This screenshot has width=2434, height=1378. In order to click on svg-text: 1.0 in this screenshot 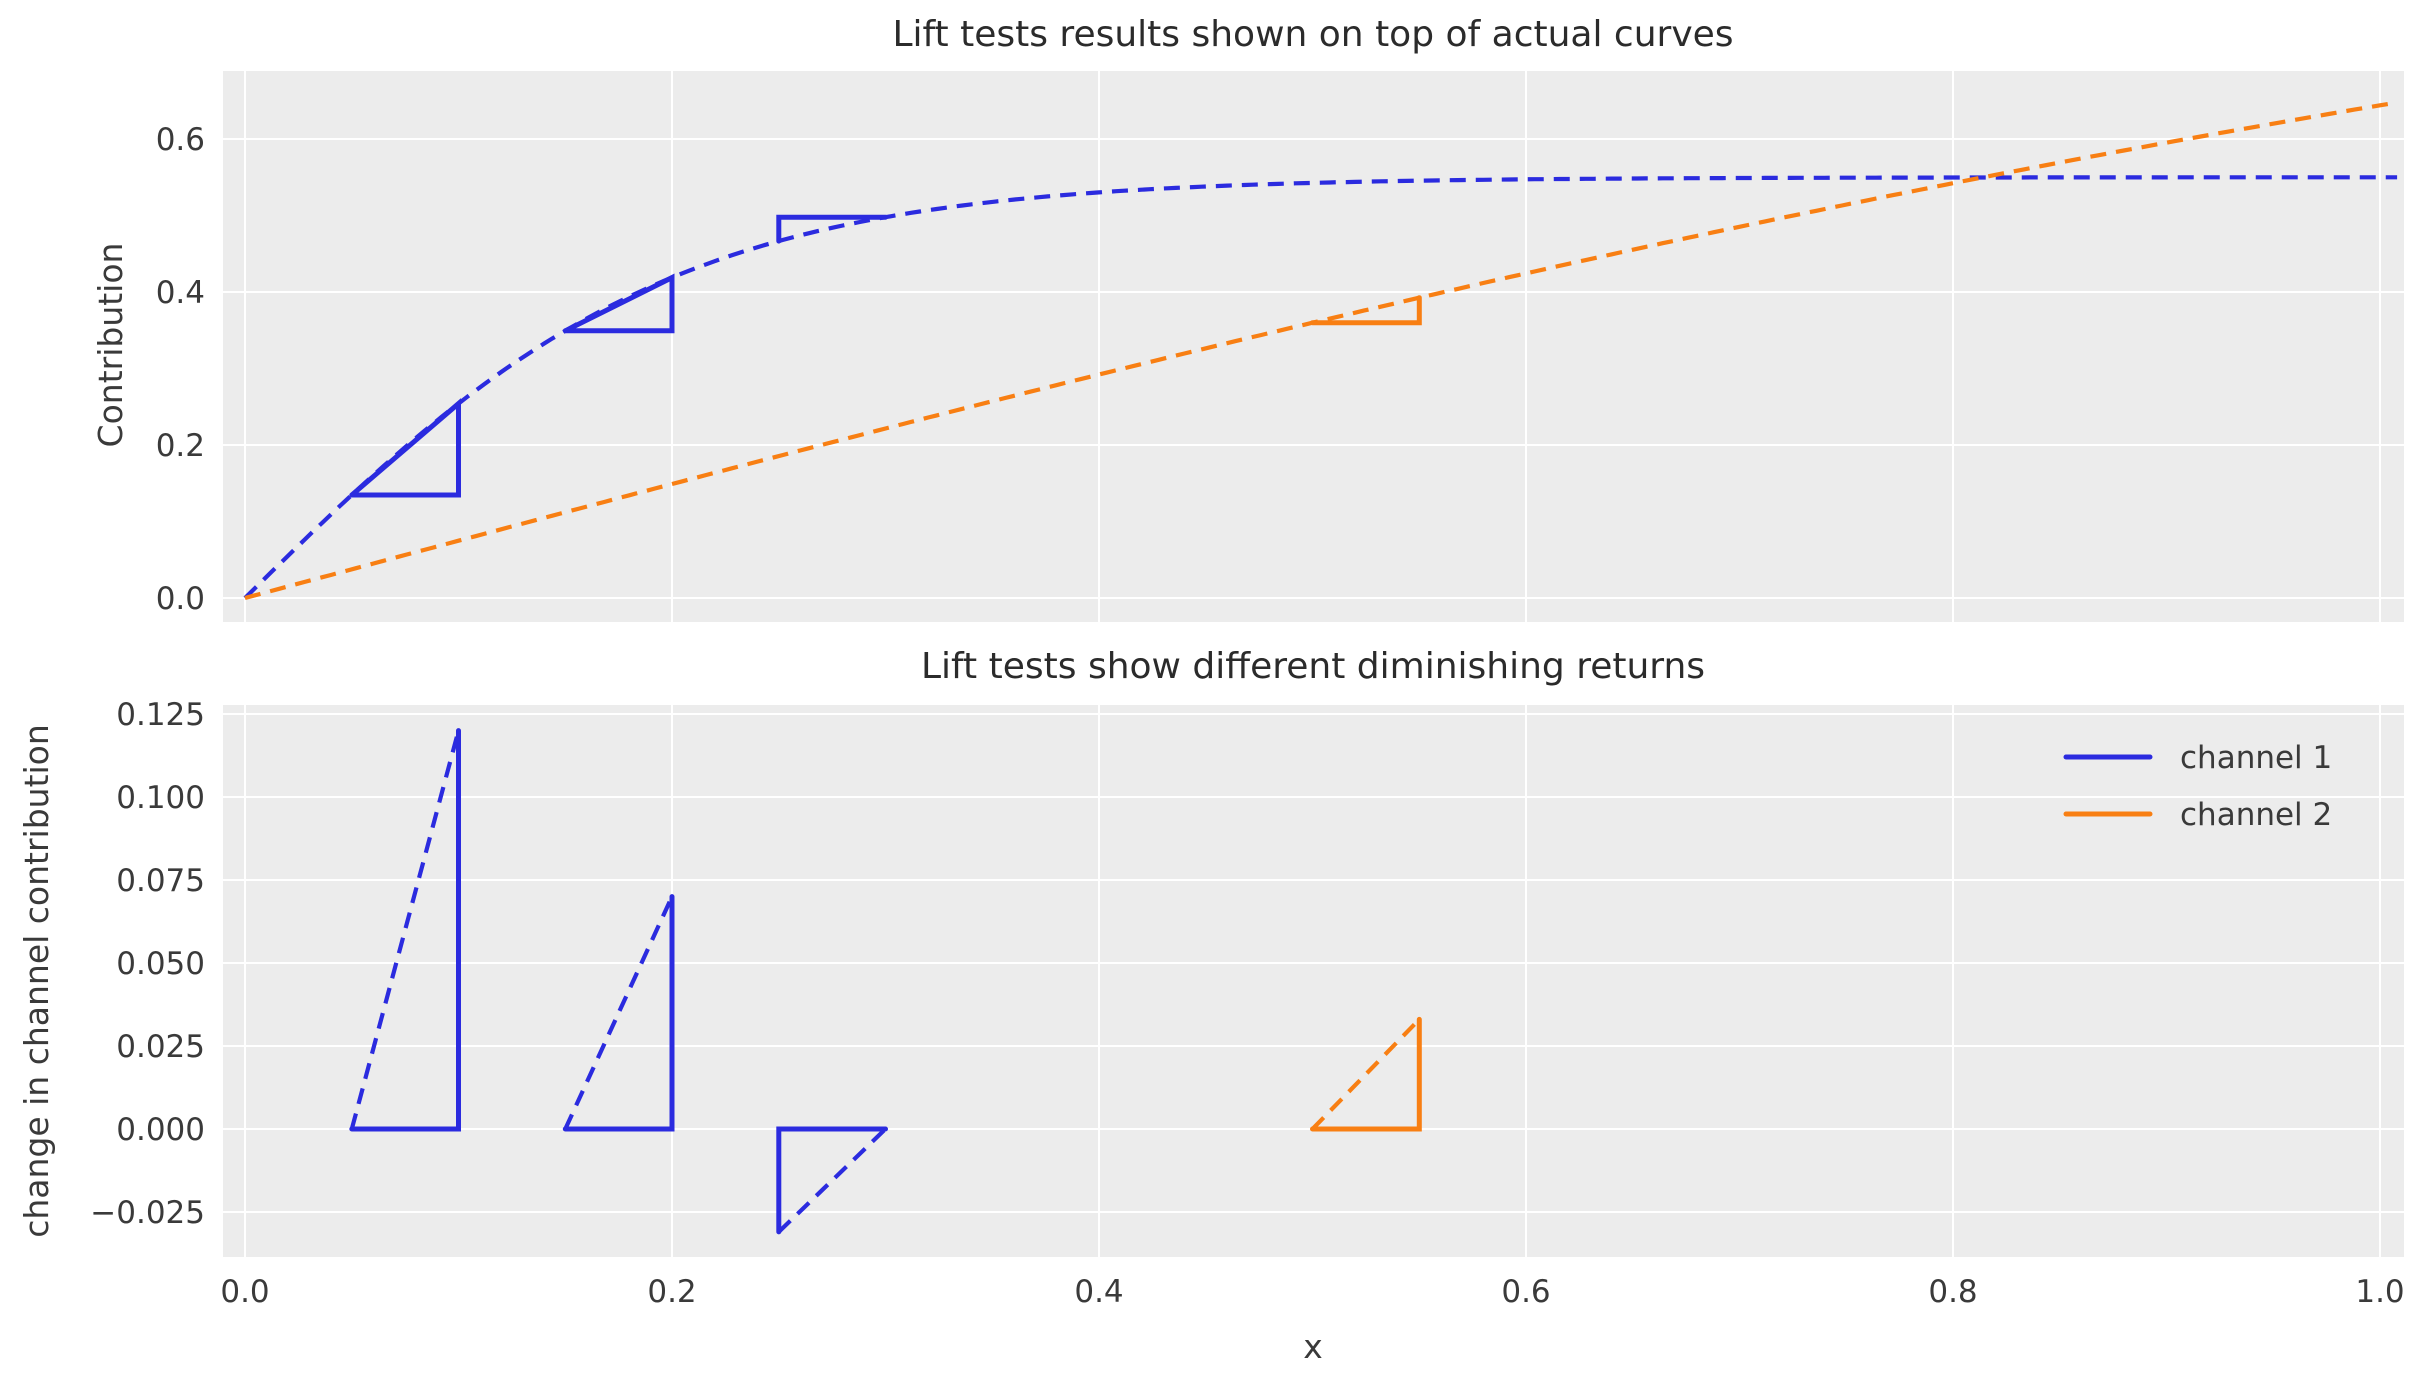, I will do `click(2379, 1292)`.